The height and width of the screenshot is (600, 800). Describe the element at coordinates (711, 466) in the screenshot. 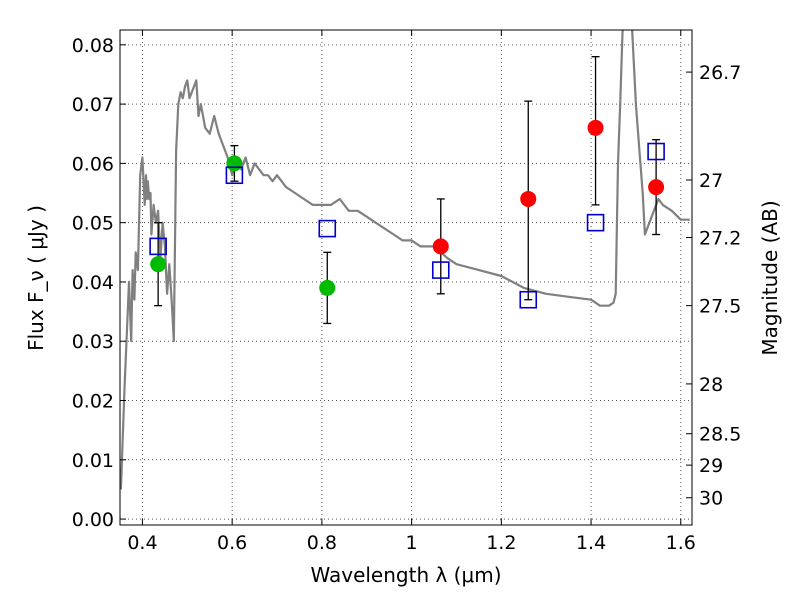

I see `right-tick-label: 29` at that location.